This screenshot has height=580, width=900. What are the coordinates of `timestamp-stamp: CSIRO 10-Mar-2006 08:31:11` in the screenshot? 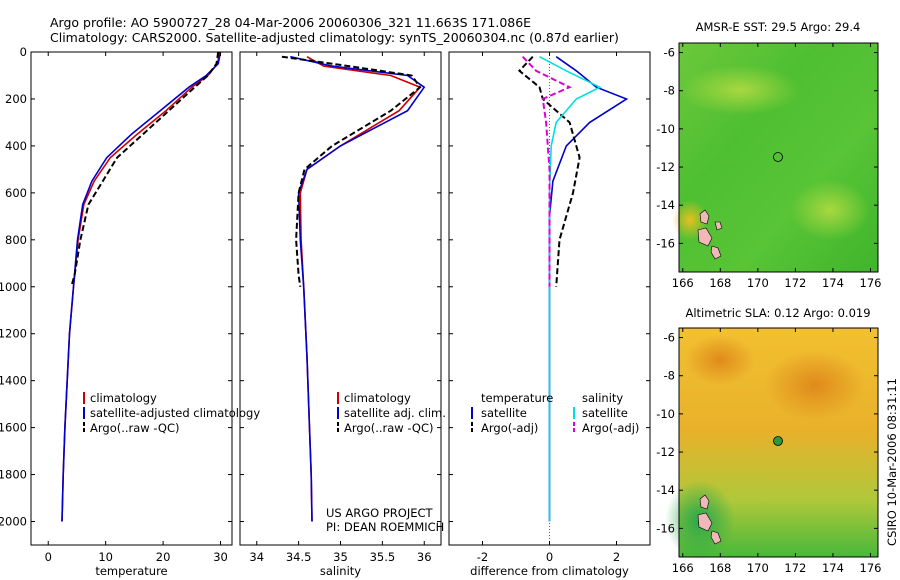 It's located at (892, 462).